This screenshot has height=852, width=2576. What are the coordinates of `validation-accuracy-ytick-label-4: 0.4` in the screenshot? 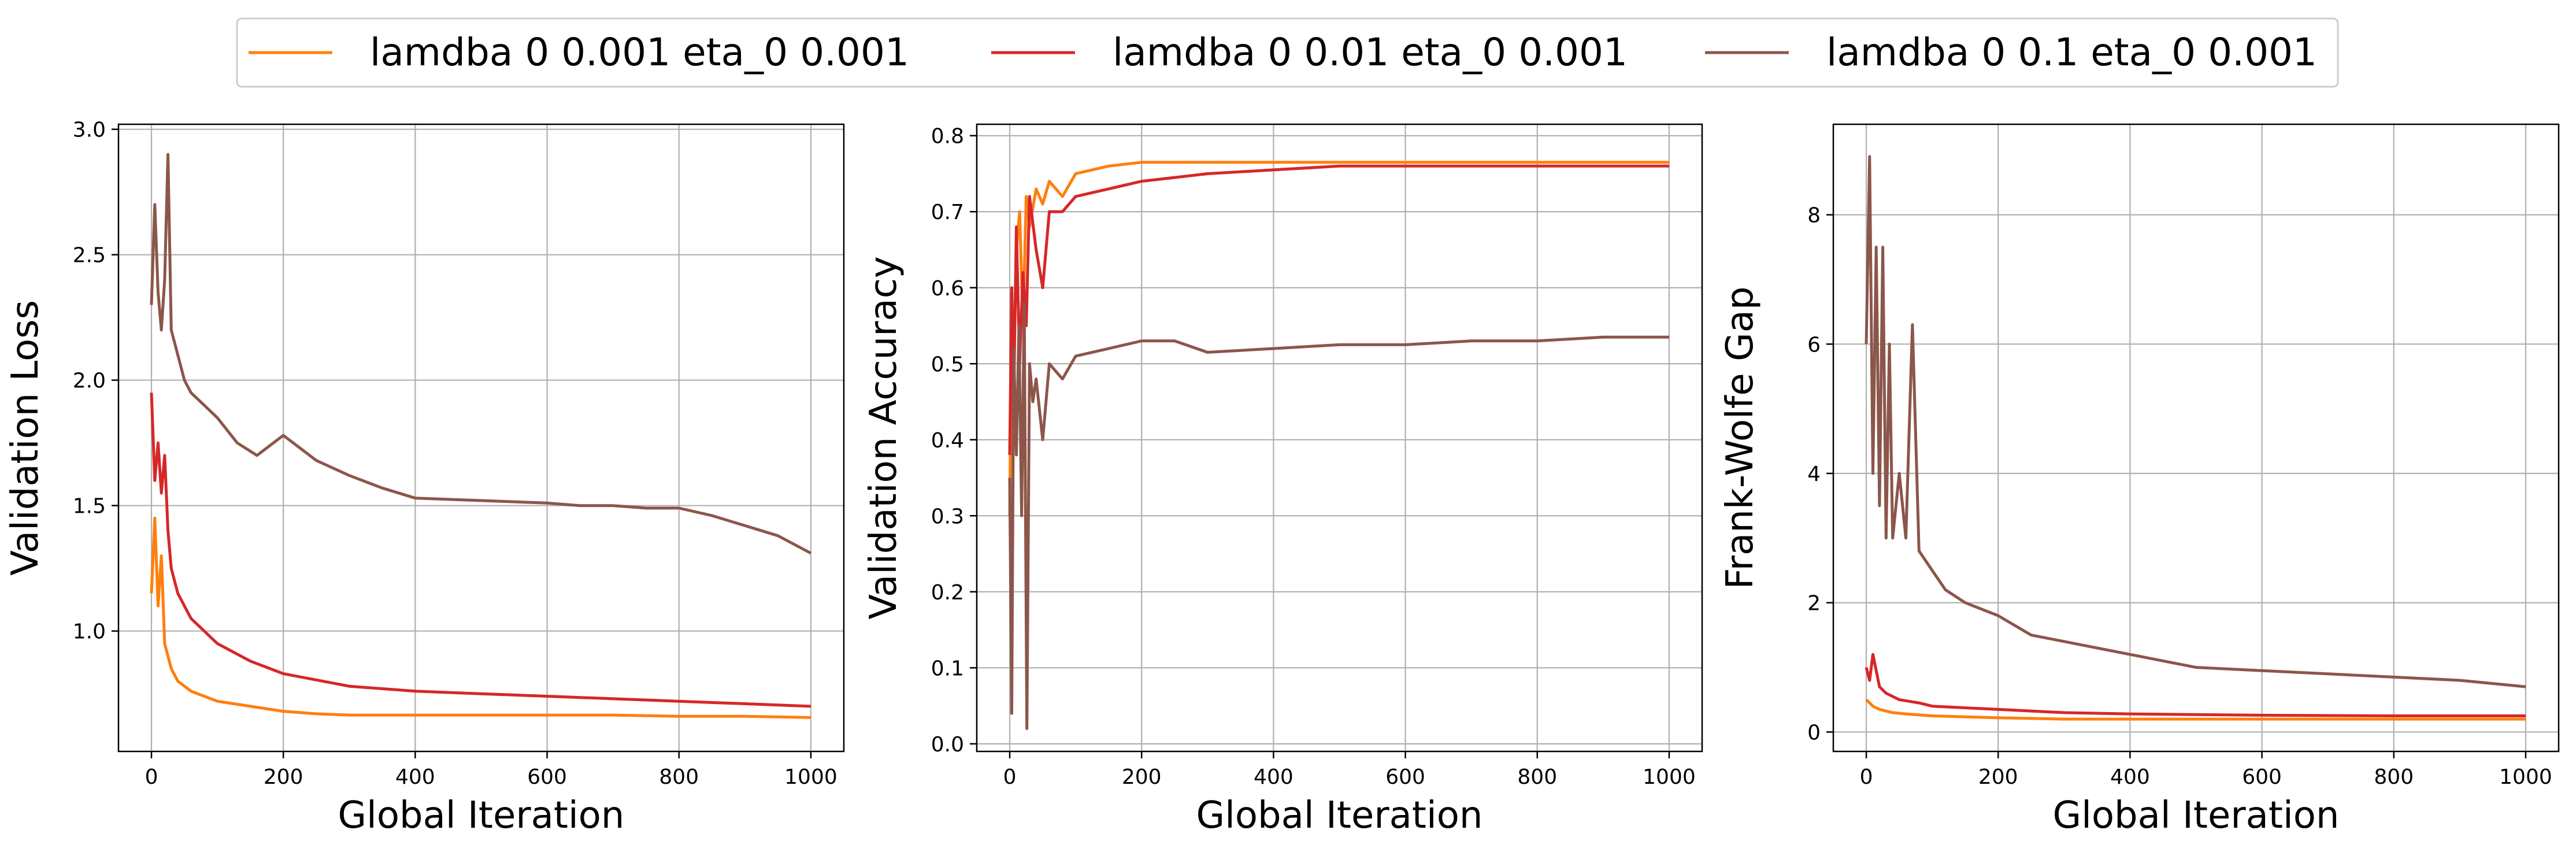 It's located at (947, 441).